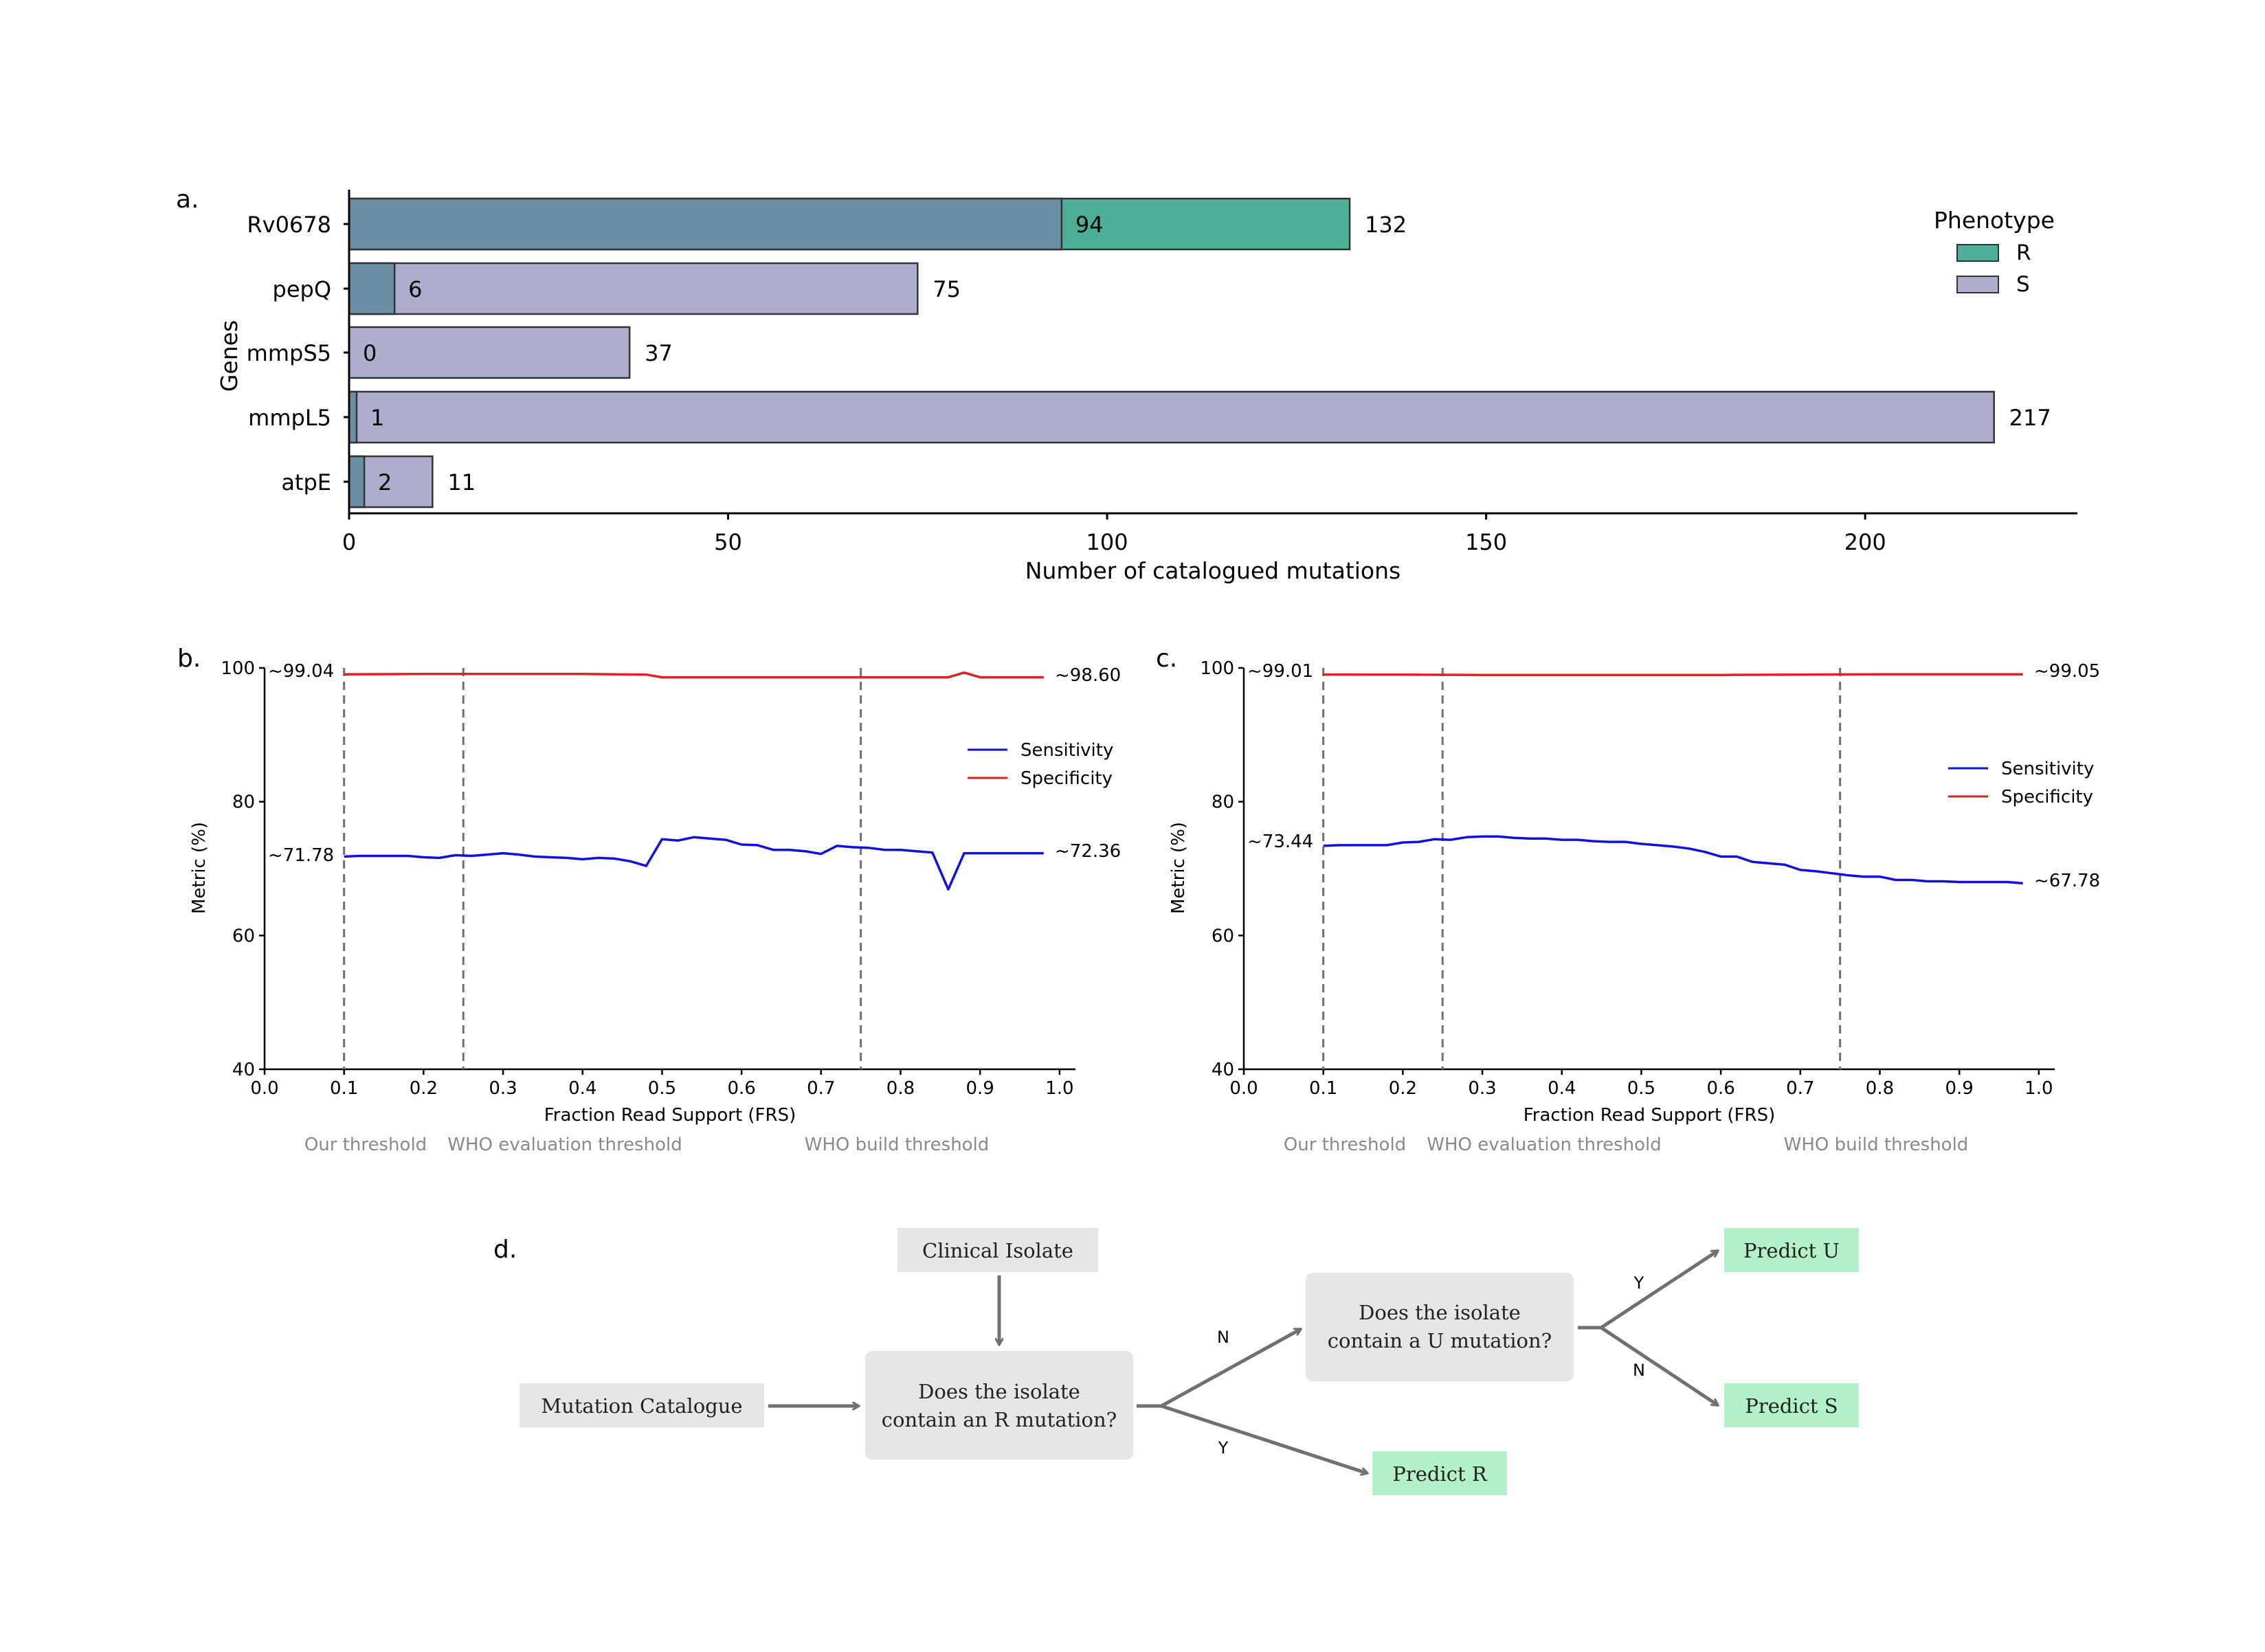 The image size is (2265, 1652). Describe the element at coordinates (1040, 764) in the screenshot. I see `panel-b-legend: Sensitivity Specificity` at that location.